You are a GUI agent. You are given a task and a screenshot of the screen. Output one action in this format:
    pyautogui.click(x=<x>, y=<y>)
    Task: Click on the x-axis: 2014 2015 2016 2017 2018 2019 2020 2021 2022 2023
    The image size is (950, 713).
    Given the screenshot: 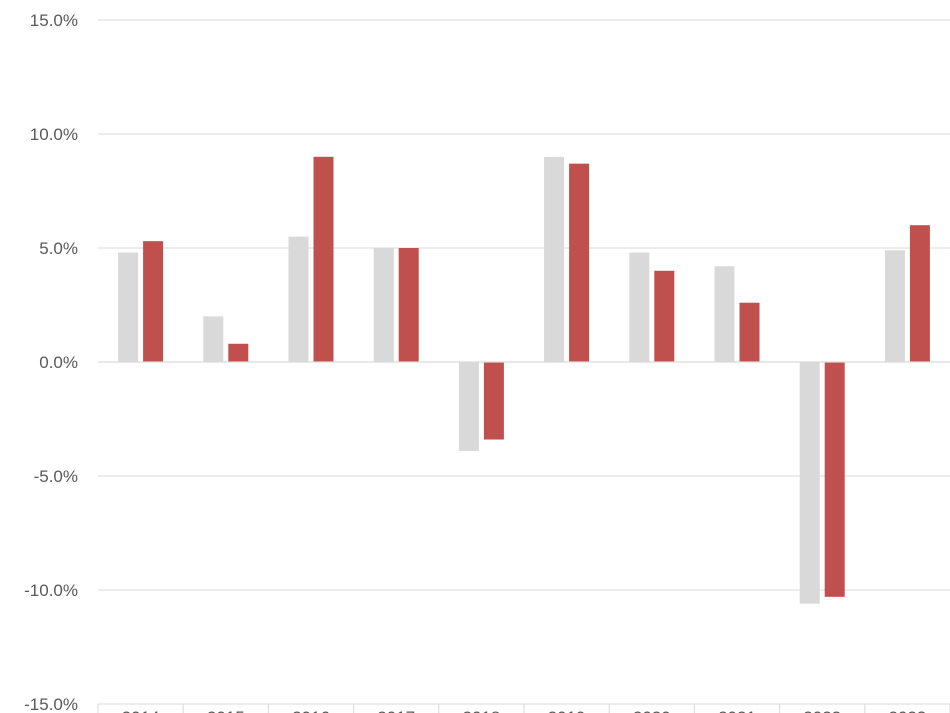 What is the action you would take?
    pyautogui.click(x=523, y=708)
    